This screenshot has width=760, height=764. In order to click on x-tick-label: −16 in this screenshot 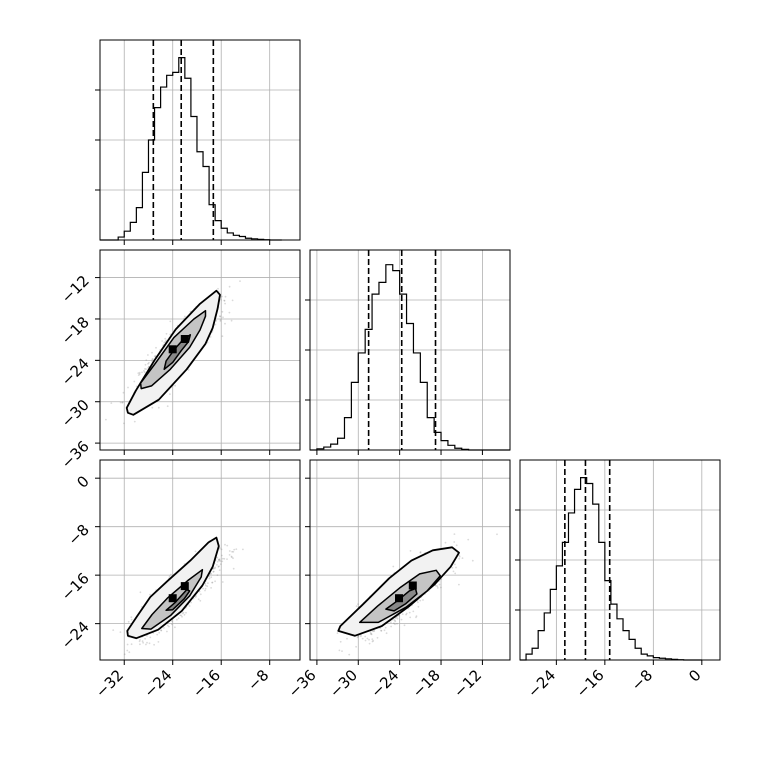, I will do `click(590, 683)`.